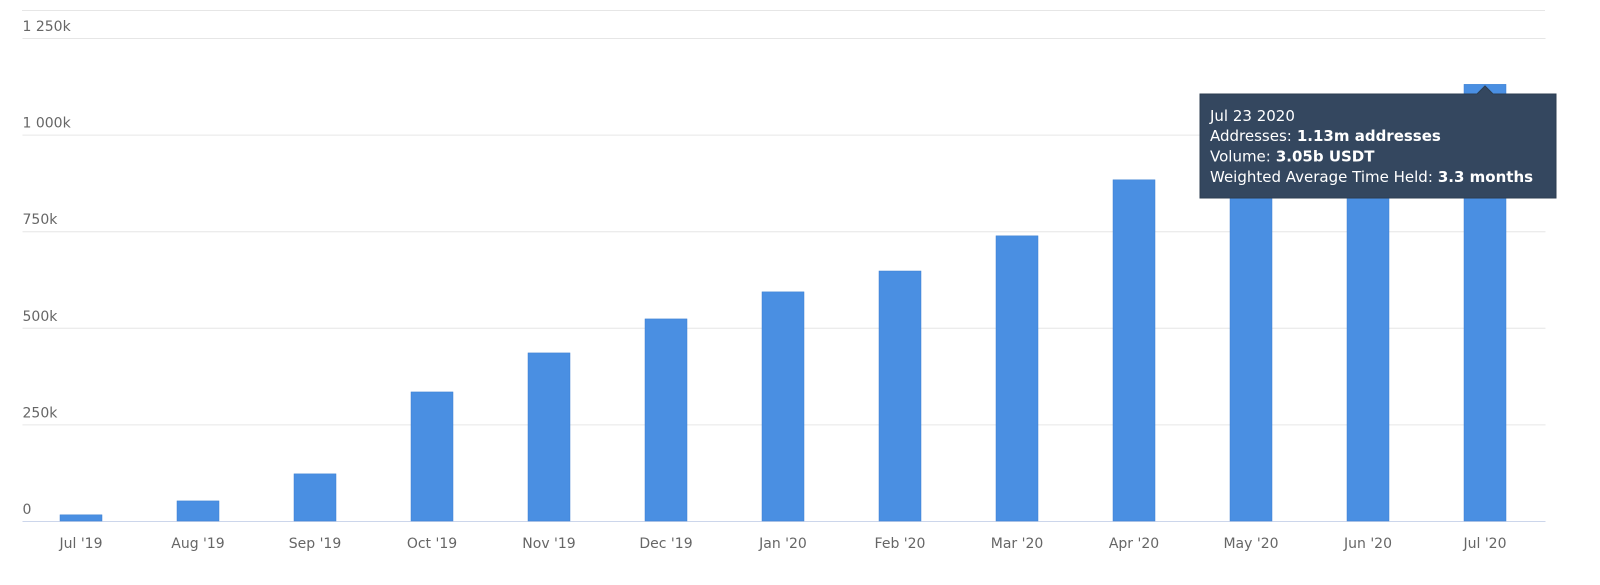 The image size is (1600, 585). Describe the element at coordinates (1321, 177) in the screenshot. I see `tooltip-label: Weighted Average Time Held:` at that location.